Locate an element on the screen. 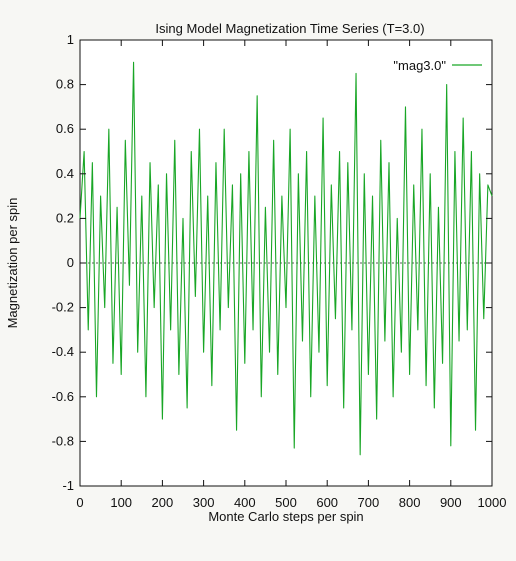  x-tick-label: 300 is located at coordinates (204, 502).